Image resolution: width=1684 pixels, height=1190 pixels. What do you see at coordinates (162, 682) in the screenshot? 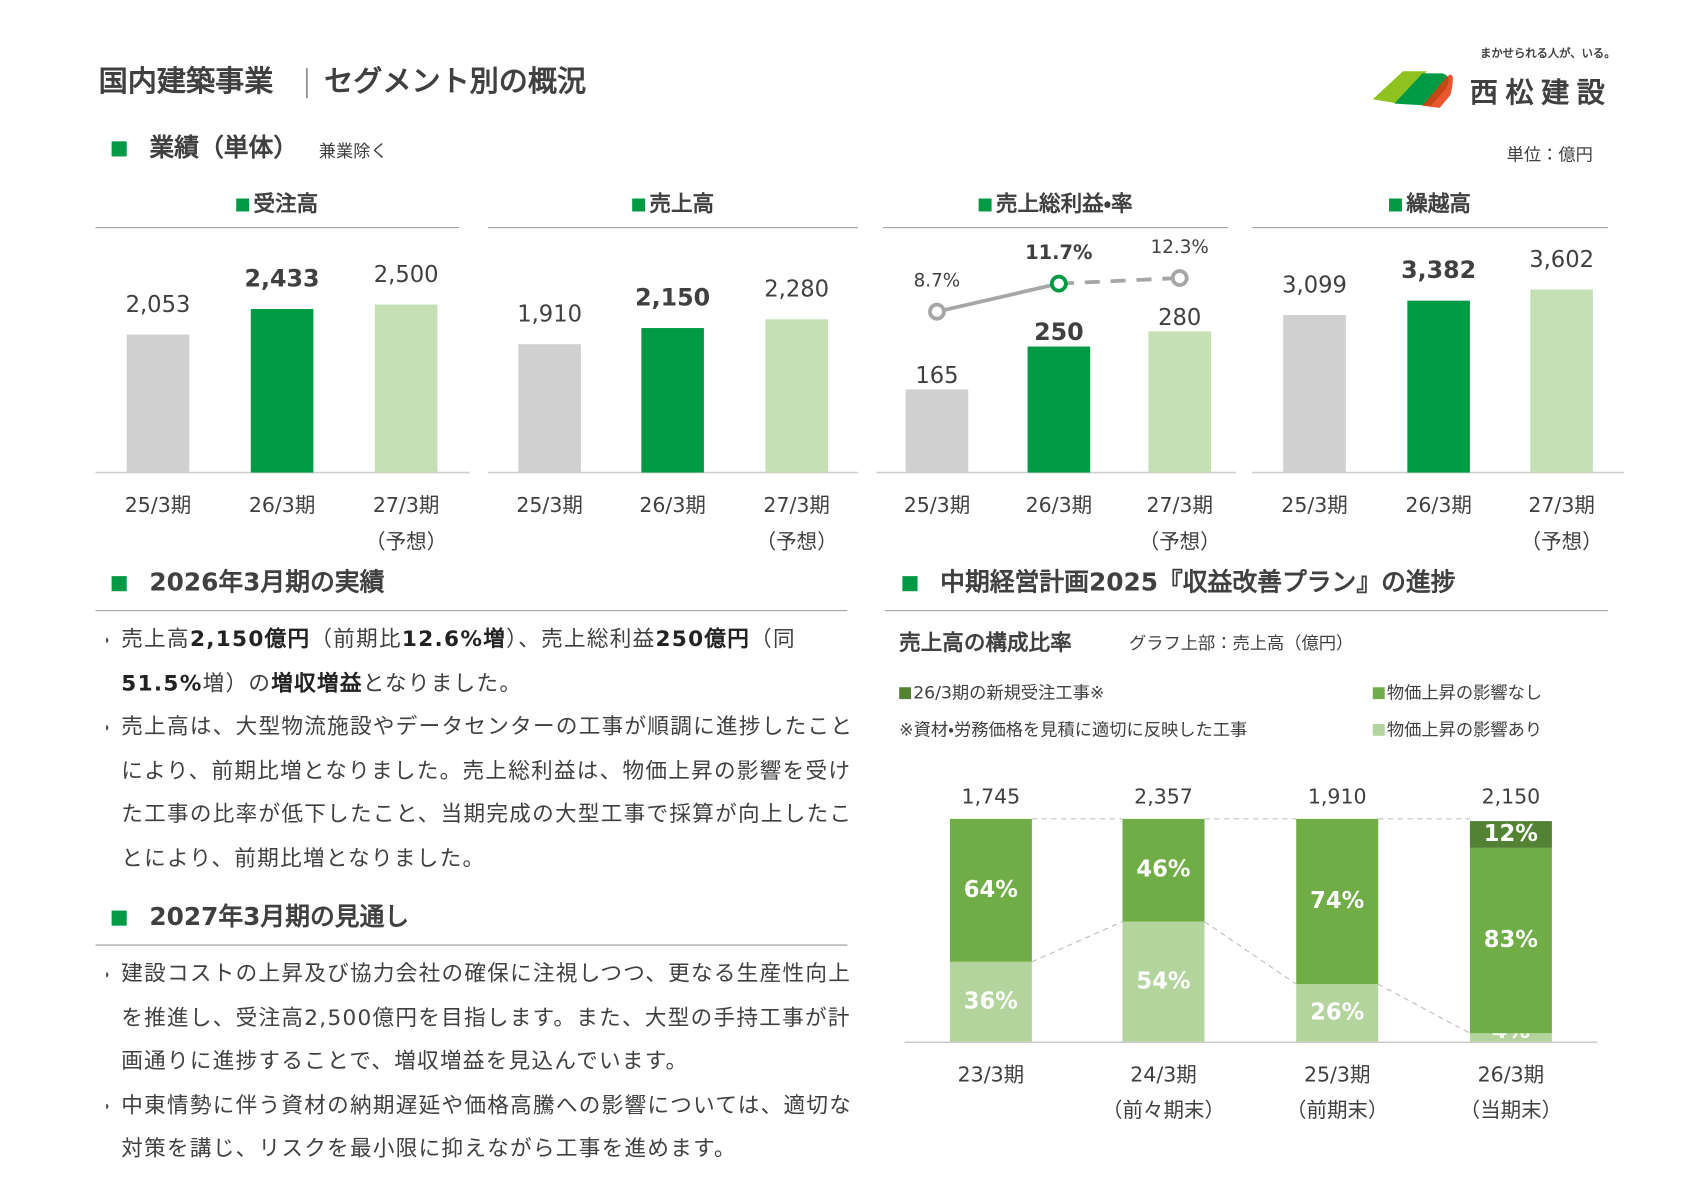
I see `bold-run: 51.5%` at bounding box center [162, 682].